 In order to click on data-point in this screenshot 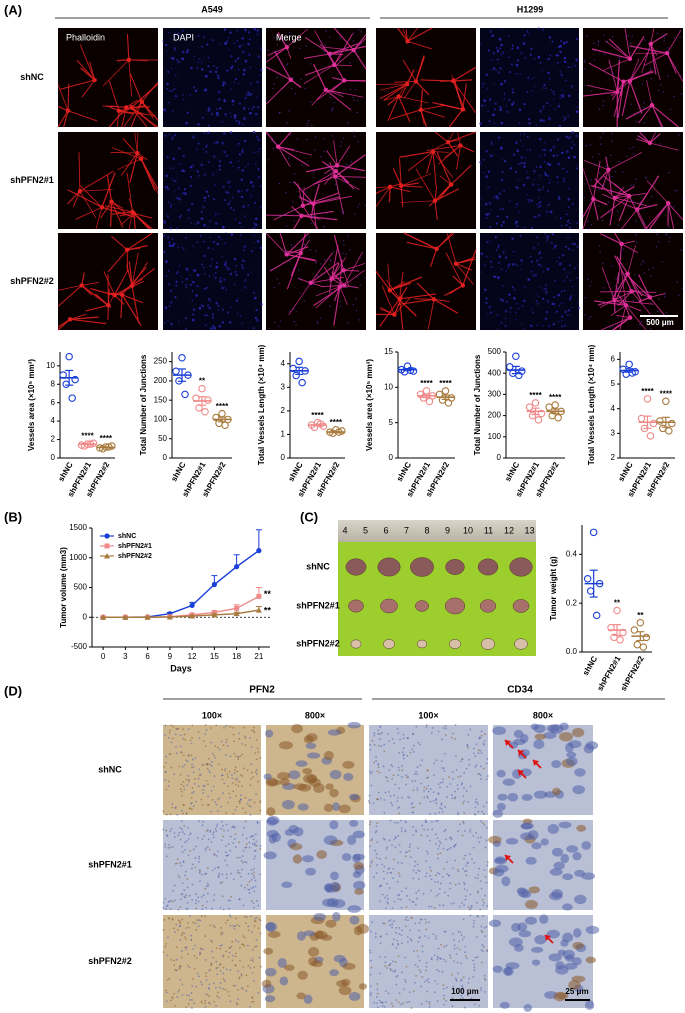, I will do `click(258, 610)`.